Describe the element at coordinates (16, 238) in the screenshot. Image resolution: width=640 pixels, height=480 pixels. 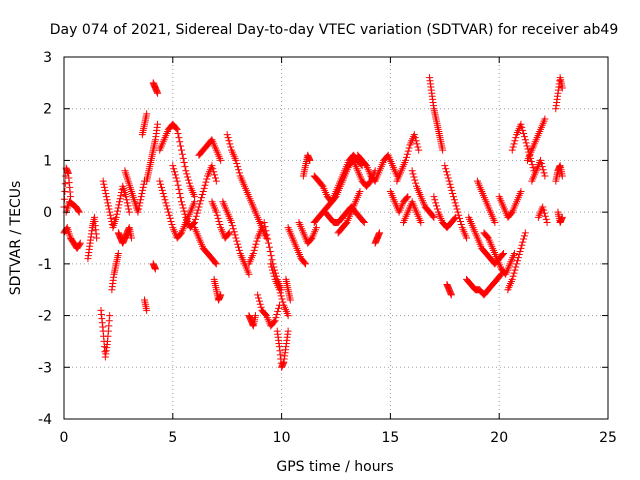
I see `y-axis-label: SDTVAR / TECUs` at that location.